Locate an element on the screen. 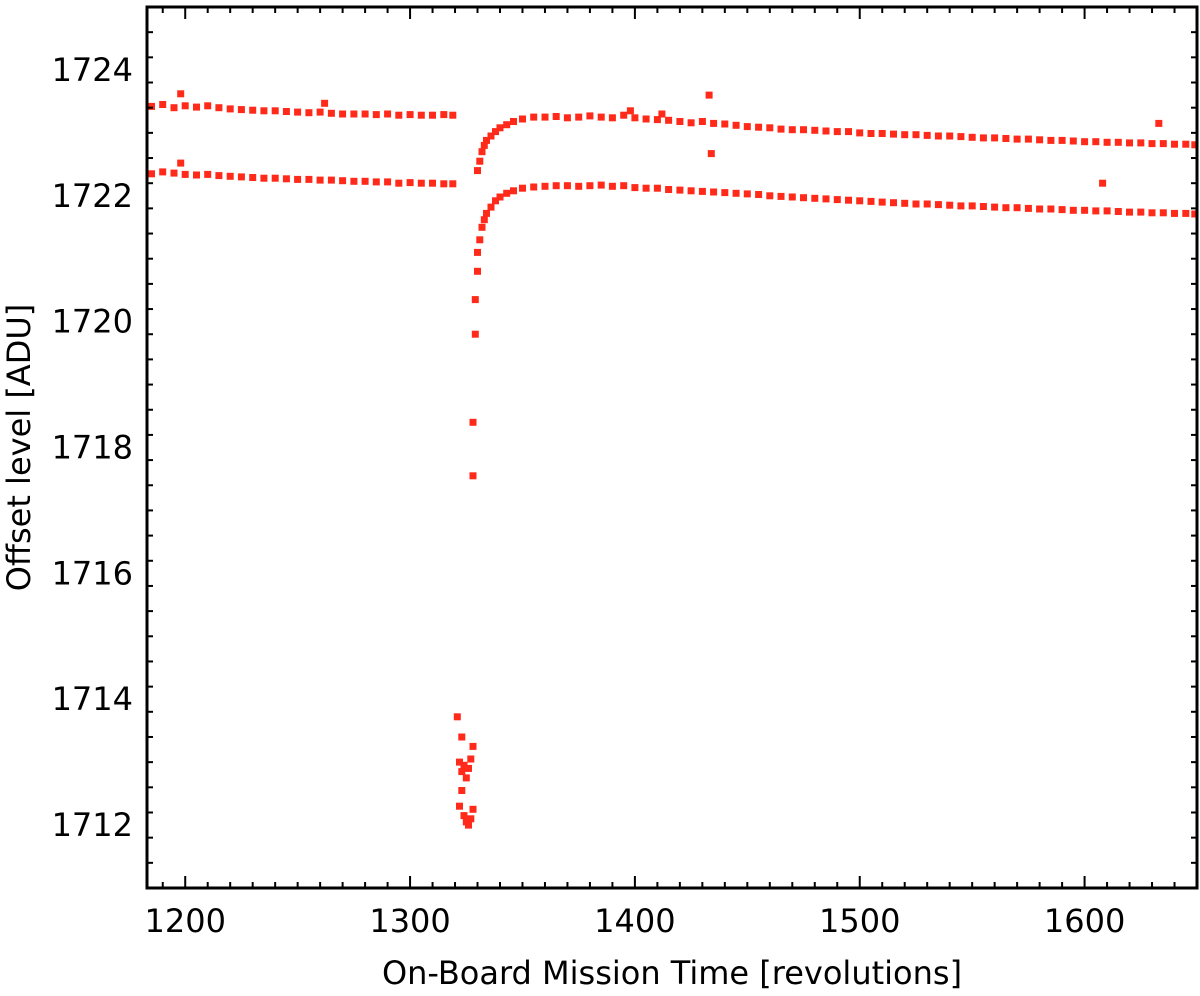 The width and height of the screenshot is (1200, 996). x-tick-label: 1300 is located at coordinates (409, 921).